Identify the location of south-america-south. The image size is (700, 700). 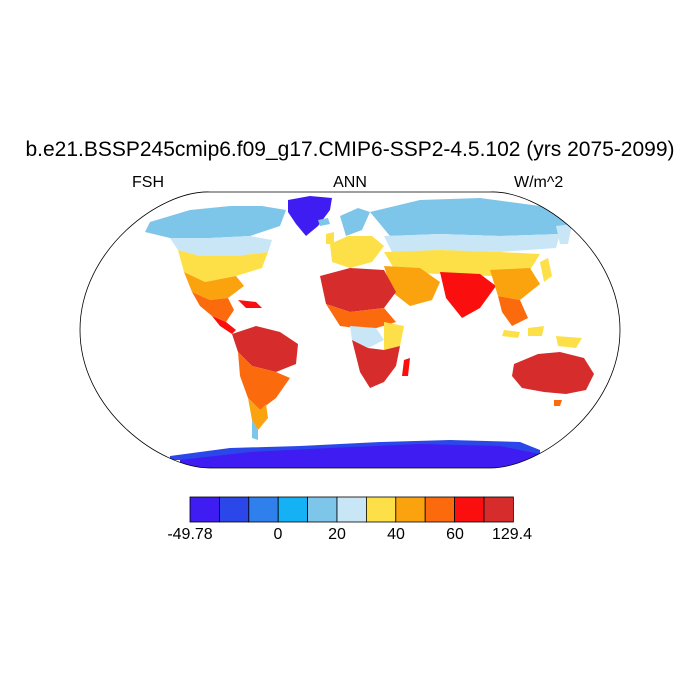
(258, 414).